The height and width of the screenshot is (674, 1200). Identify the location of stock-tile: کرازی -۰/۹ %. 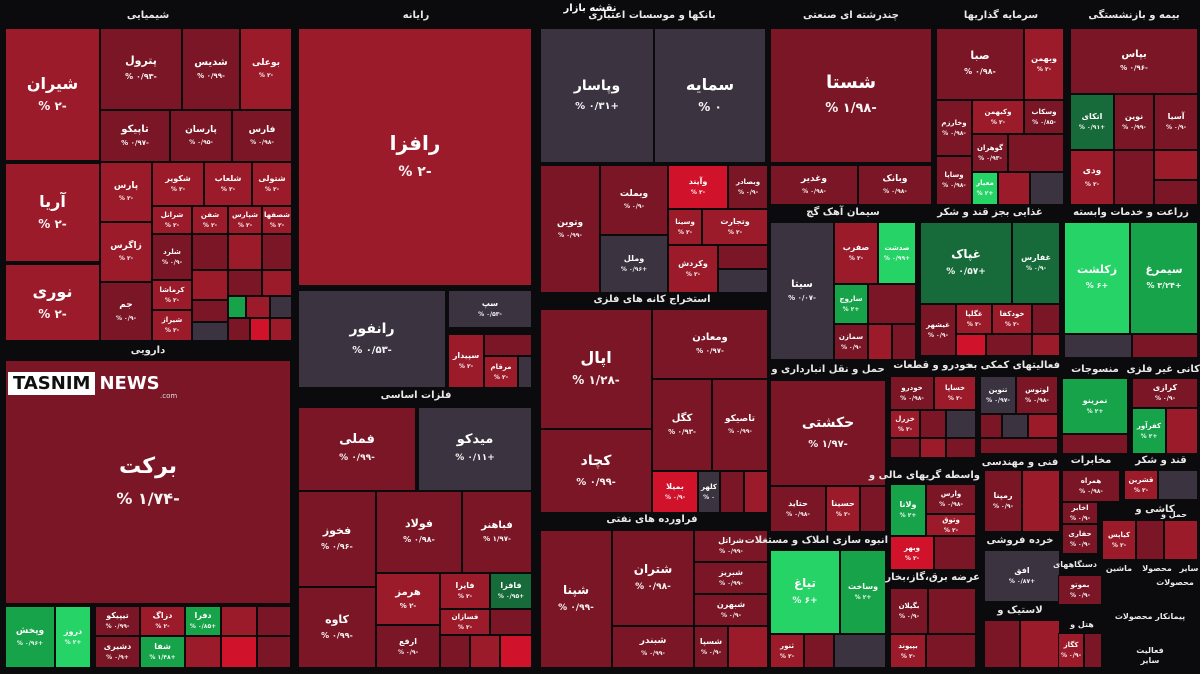
(1165, 393).